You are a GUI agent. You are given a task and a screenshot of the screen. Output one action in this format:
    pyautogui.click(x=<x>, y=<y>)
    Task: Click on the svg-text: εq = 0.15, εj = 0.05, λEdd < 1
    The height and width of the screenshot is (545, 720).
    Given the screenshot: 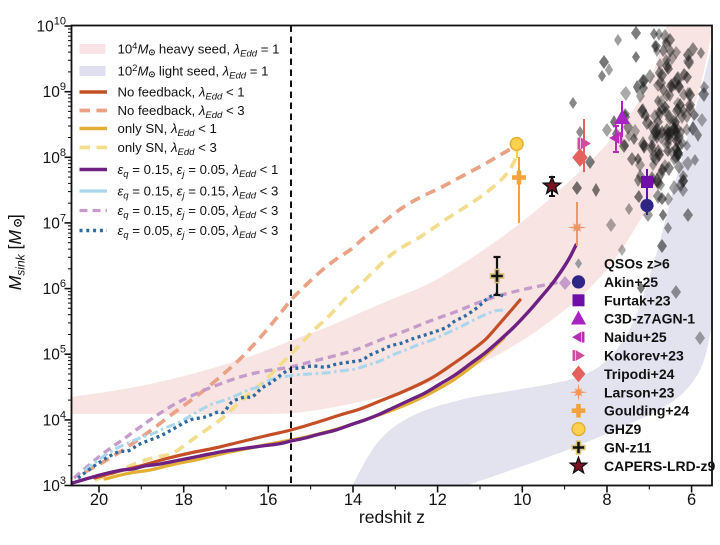 What is the action you would take?
    pyautogui.click(x=198, y=171)
    